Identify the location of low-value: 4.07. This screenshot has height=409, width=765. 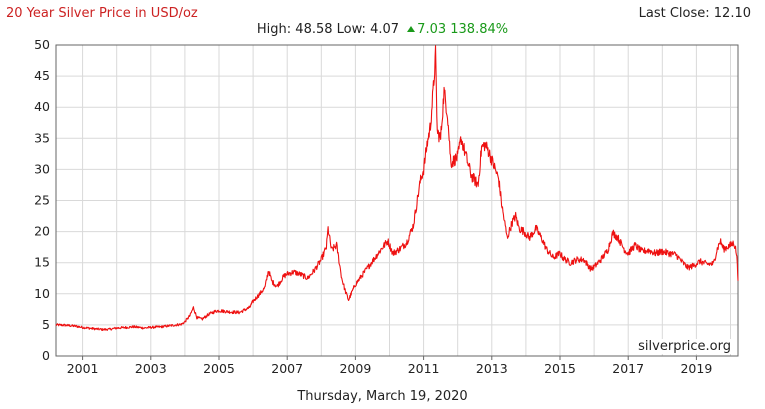
(385, 29).